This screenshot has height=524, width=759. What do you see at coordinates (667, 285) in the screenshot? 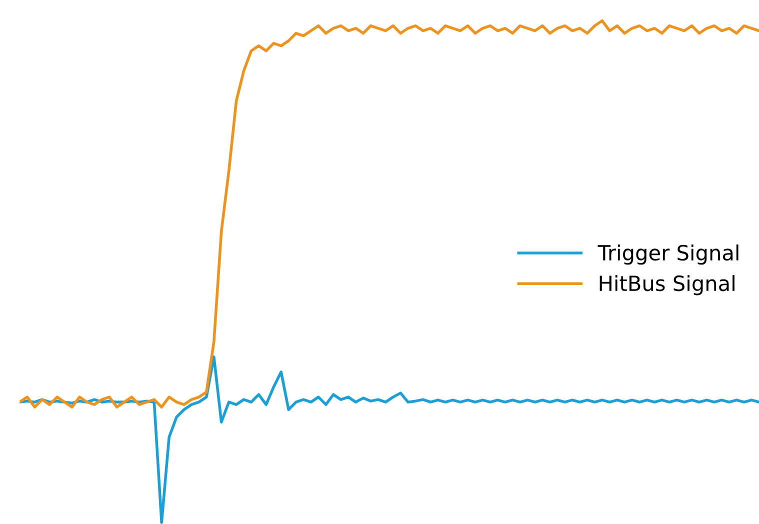
I see `legend-label: HitBus Signal` at bounding box center [667, 285].